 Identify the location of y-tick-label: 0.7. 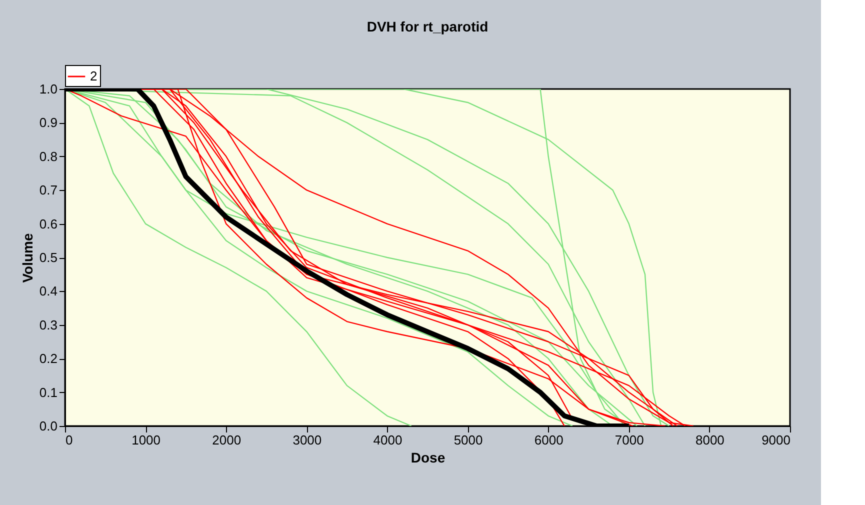
(48, 190).